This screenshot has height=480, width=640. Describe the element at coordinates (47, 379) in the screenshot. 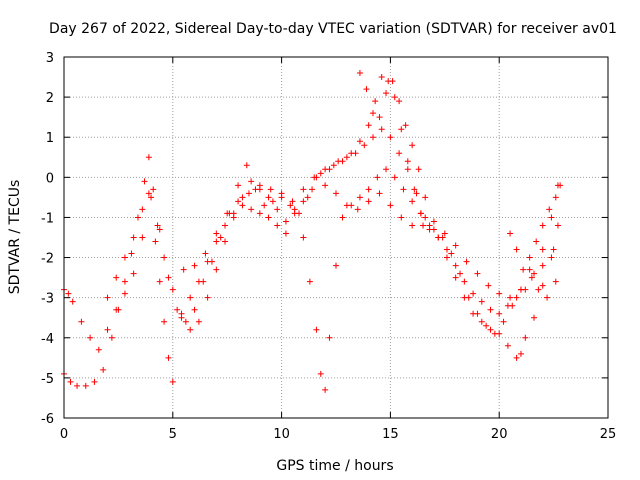

I see `y-tick-label: -5` at that location.